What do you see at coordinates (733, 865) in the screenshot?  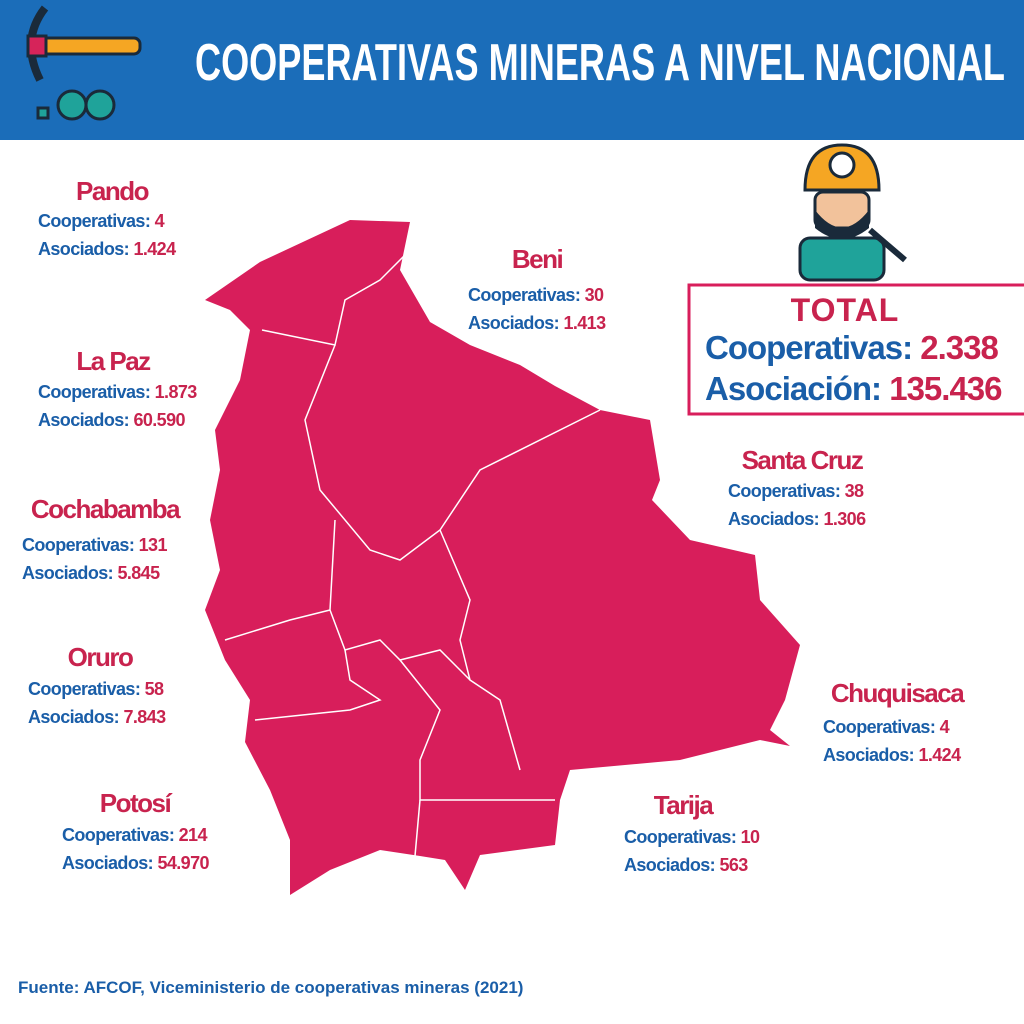 I see `stat-value: 563` at bounding box center [733, 865].